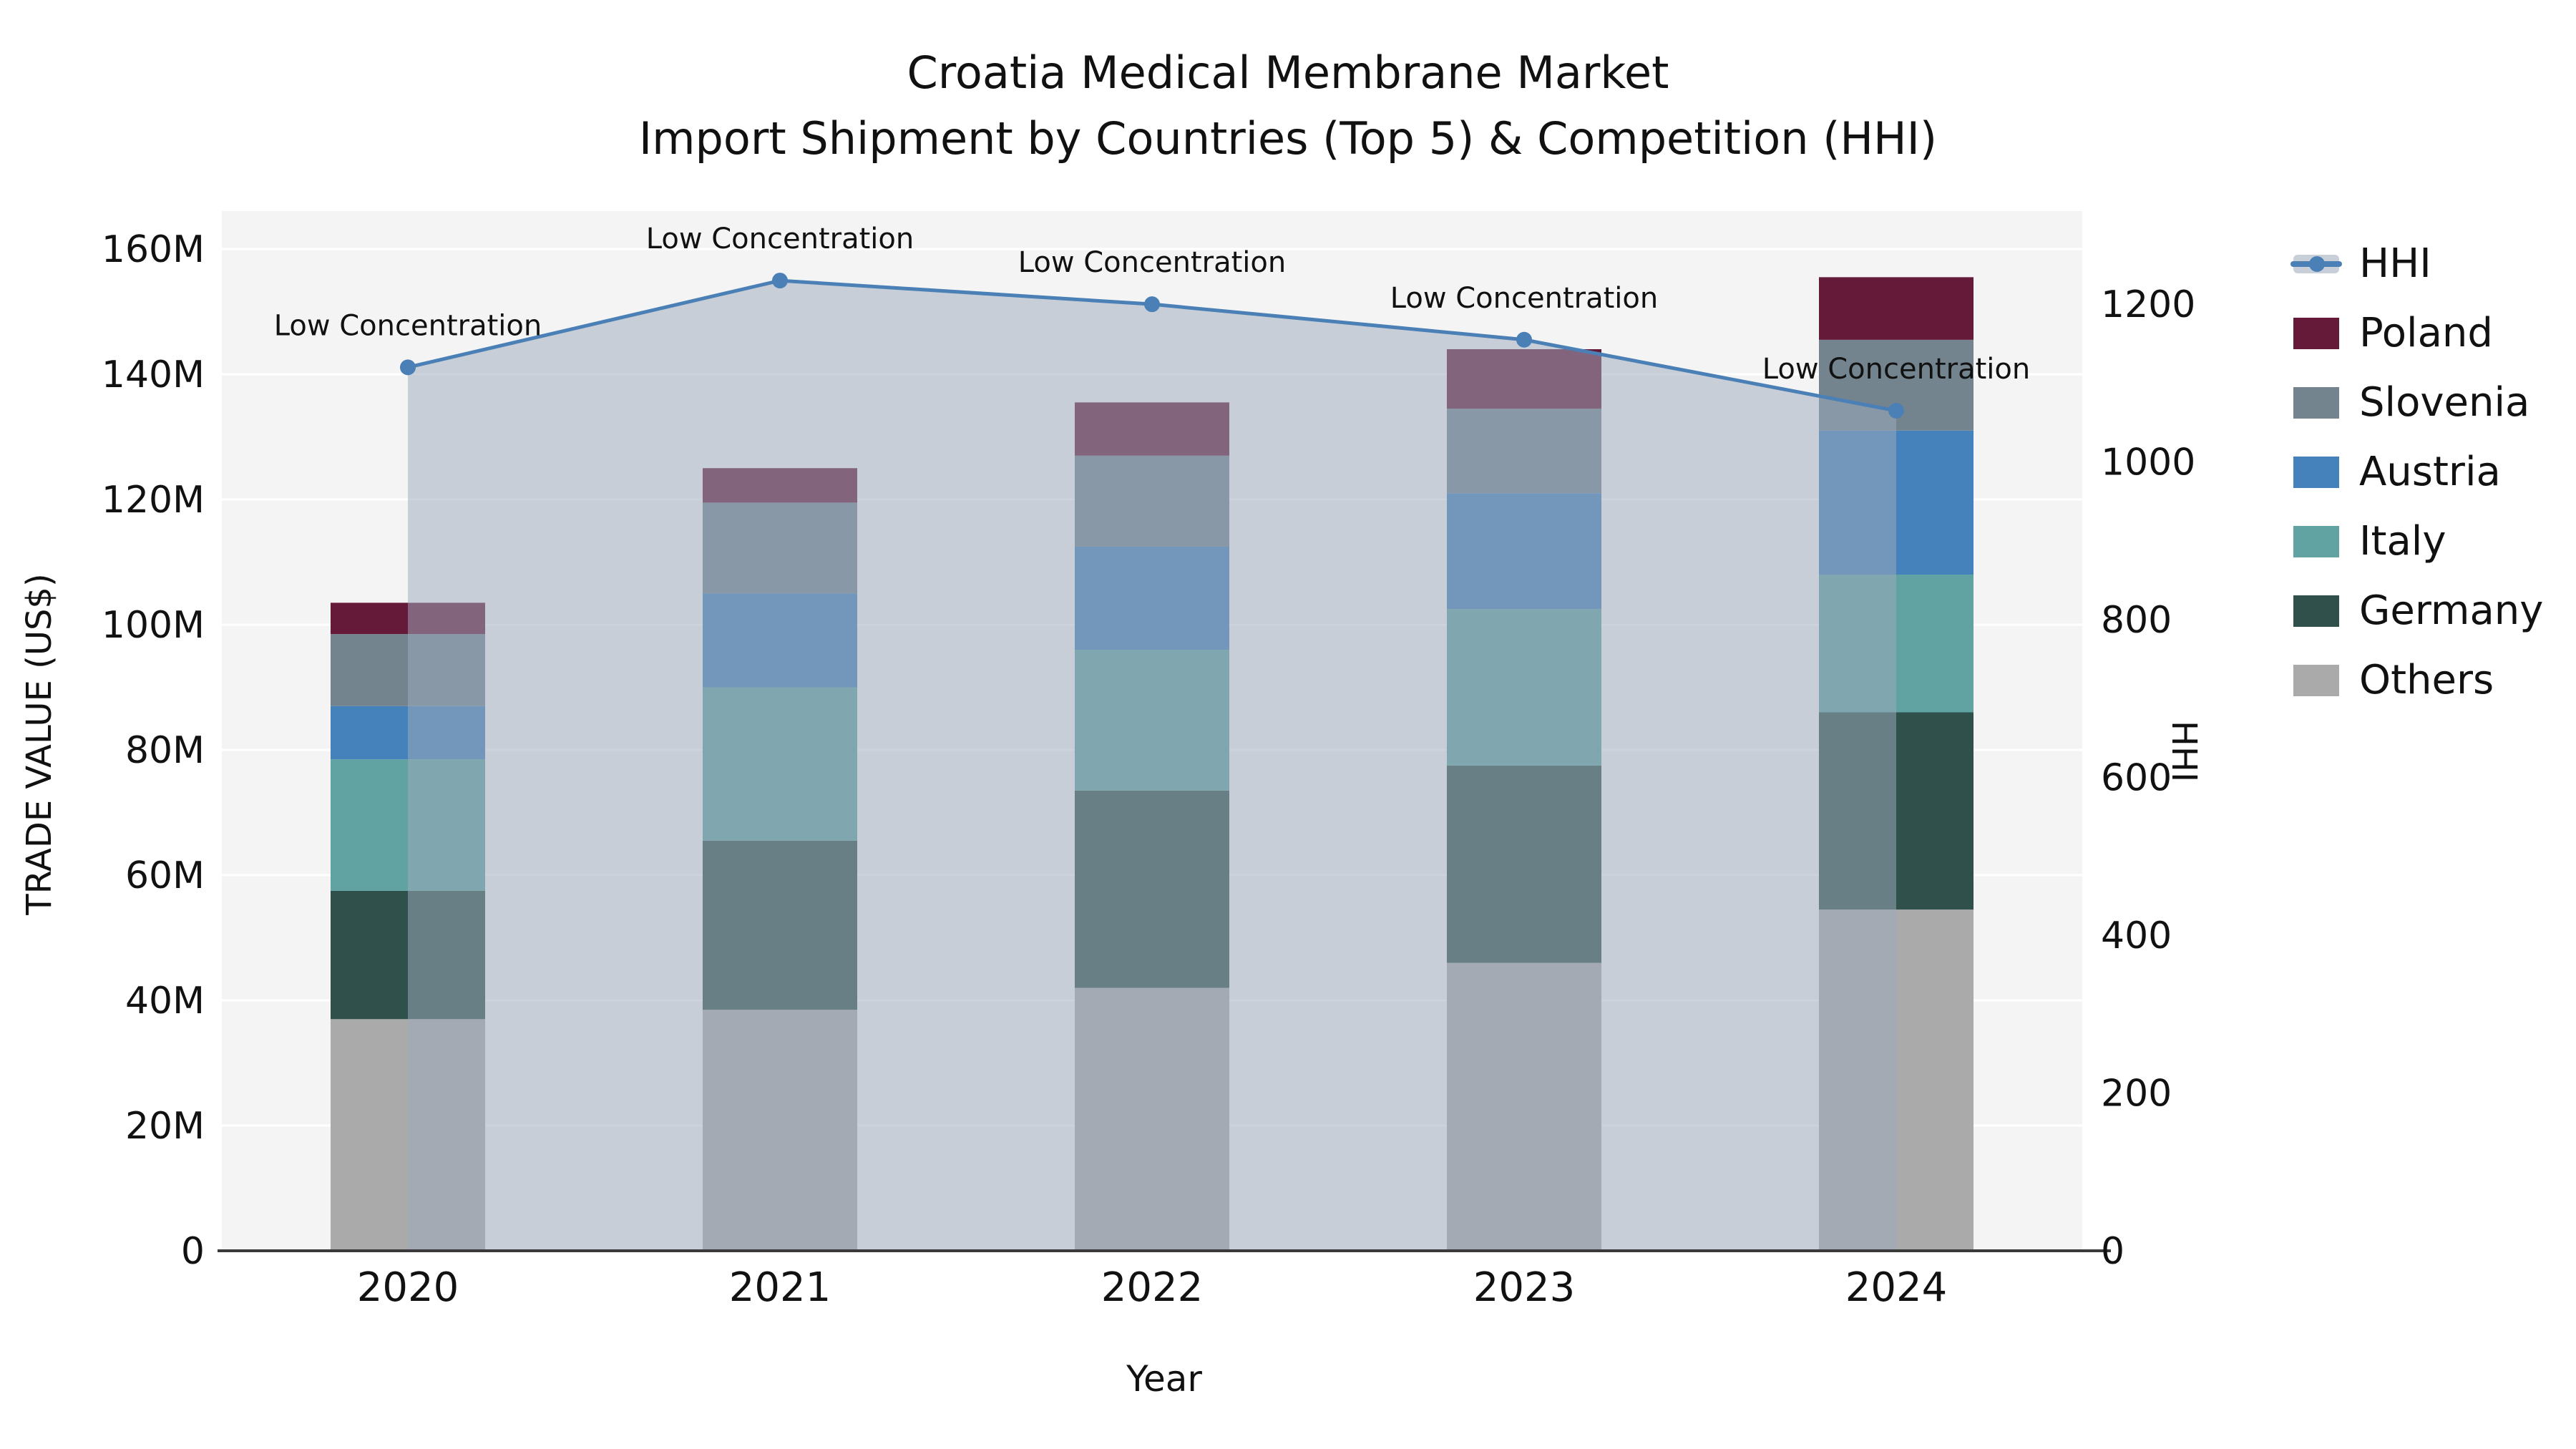  I want to click on legend-item-austria: Austria, so click(2418, 472).